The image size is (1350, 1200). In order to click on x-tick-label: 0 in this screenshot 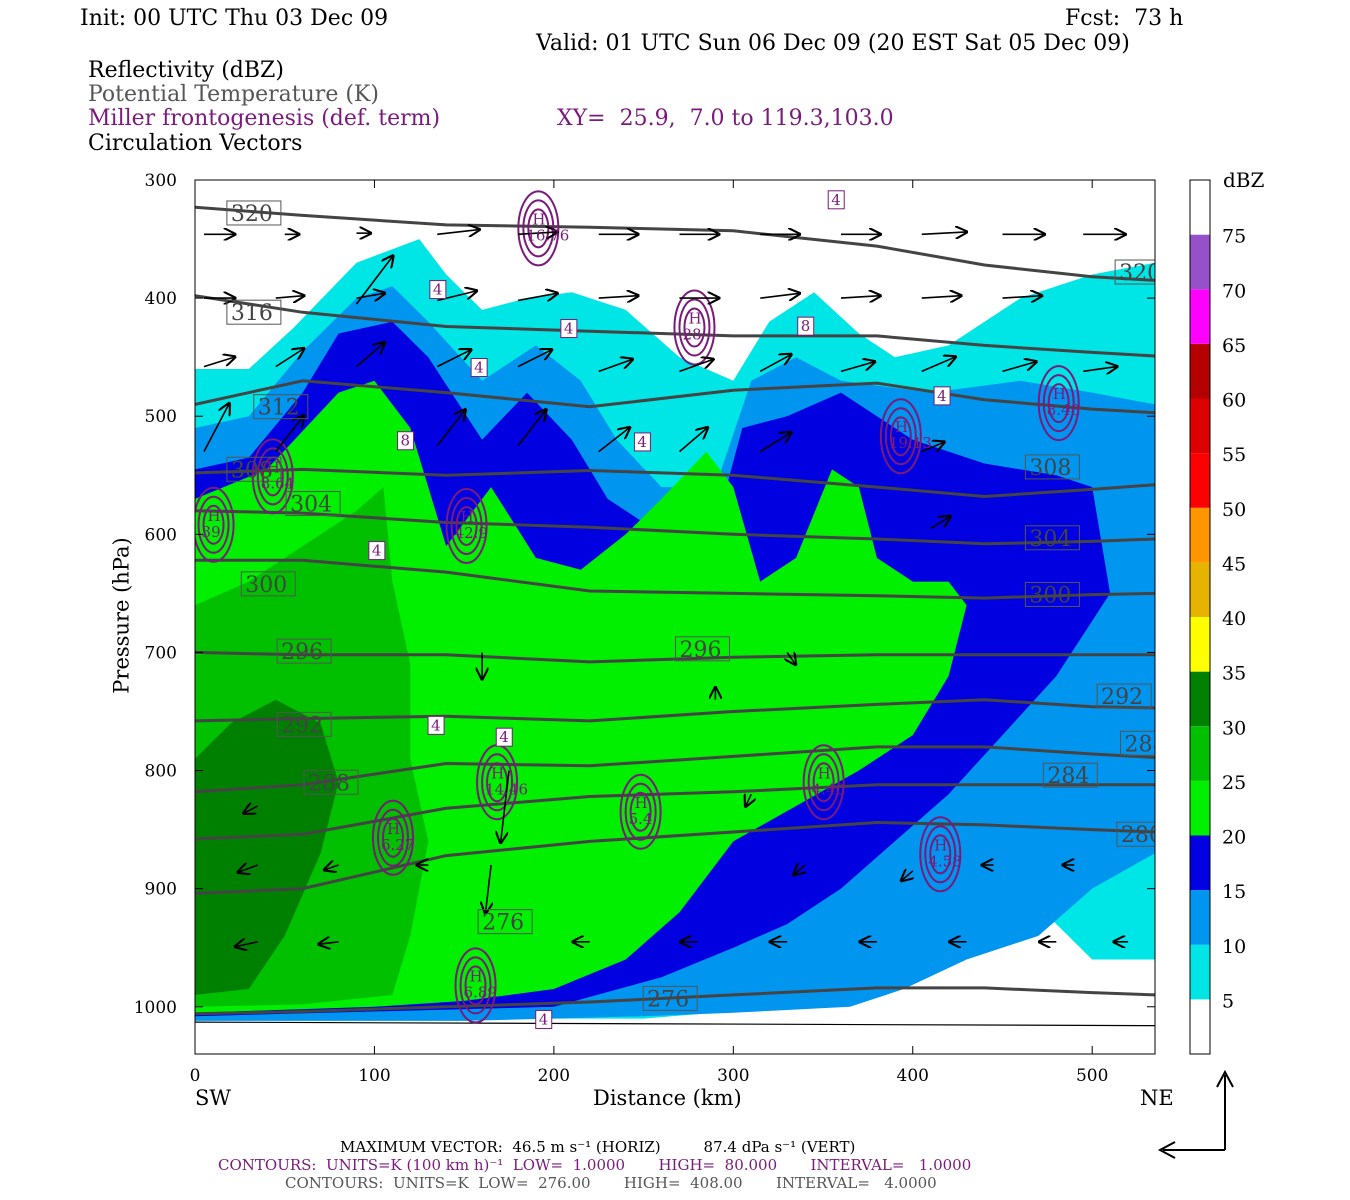, I will do `click(195, 1076)`.